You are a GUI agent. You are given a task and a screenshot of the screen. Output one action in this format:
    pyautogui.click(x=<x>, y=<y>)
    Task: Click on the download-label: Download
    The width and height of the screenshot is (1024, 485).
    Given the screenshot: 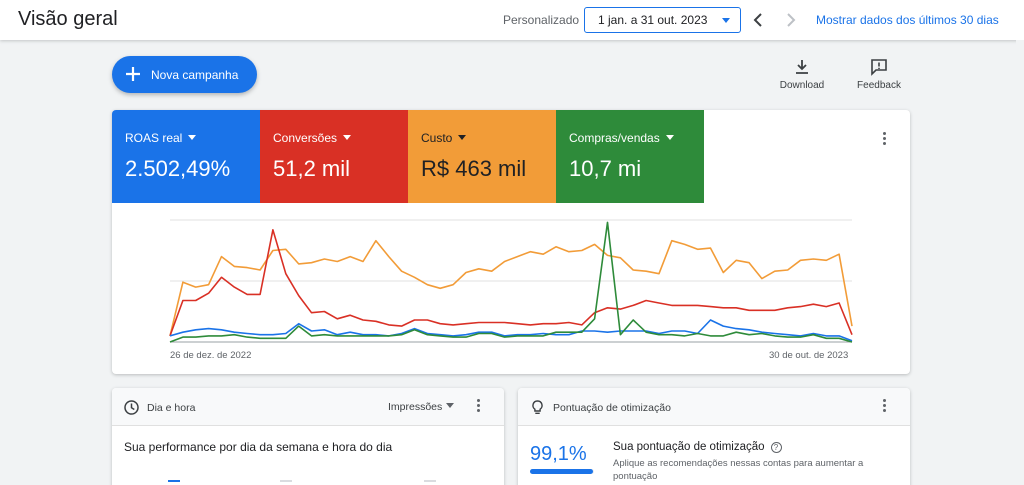 What is the action you would take?
    pyautogui.click(x=802, y=85)
    